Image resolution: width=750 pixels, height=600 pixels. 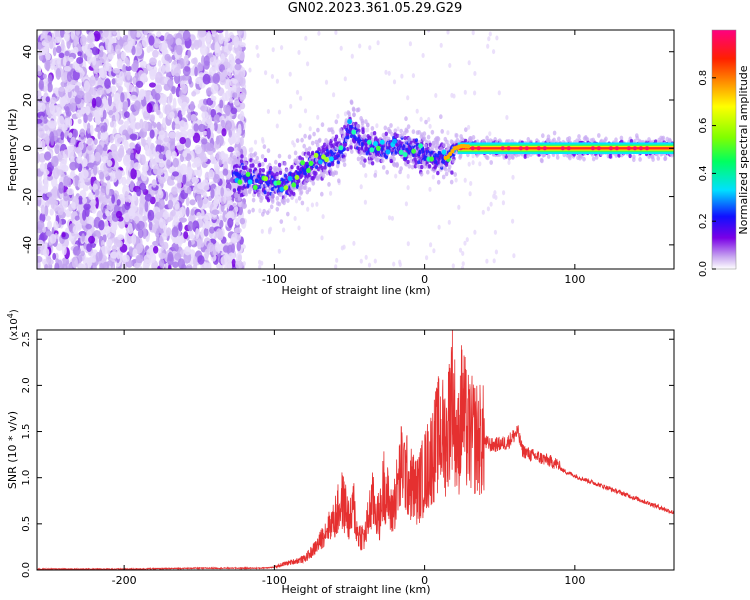 What do you see at coordinates (348, 137) in the screenshot?
I see `spectrogram-ridge-core` at bounding box center [348, 137].